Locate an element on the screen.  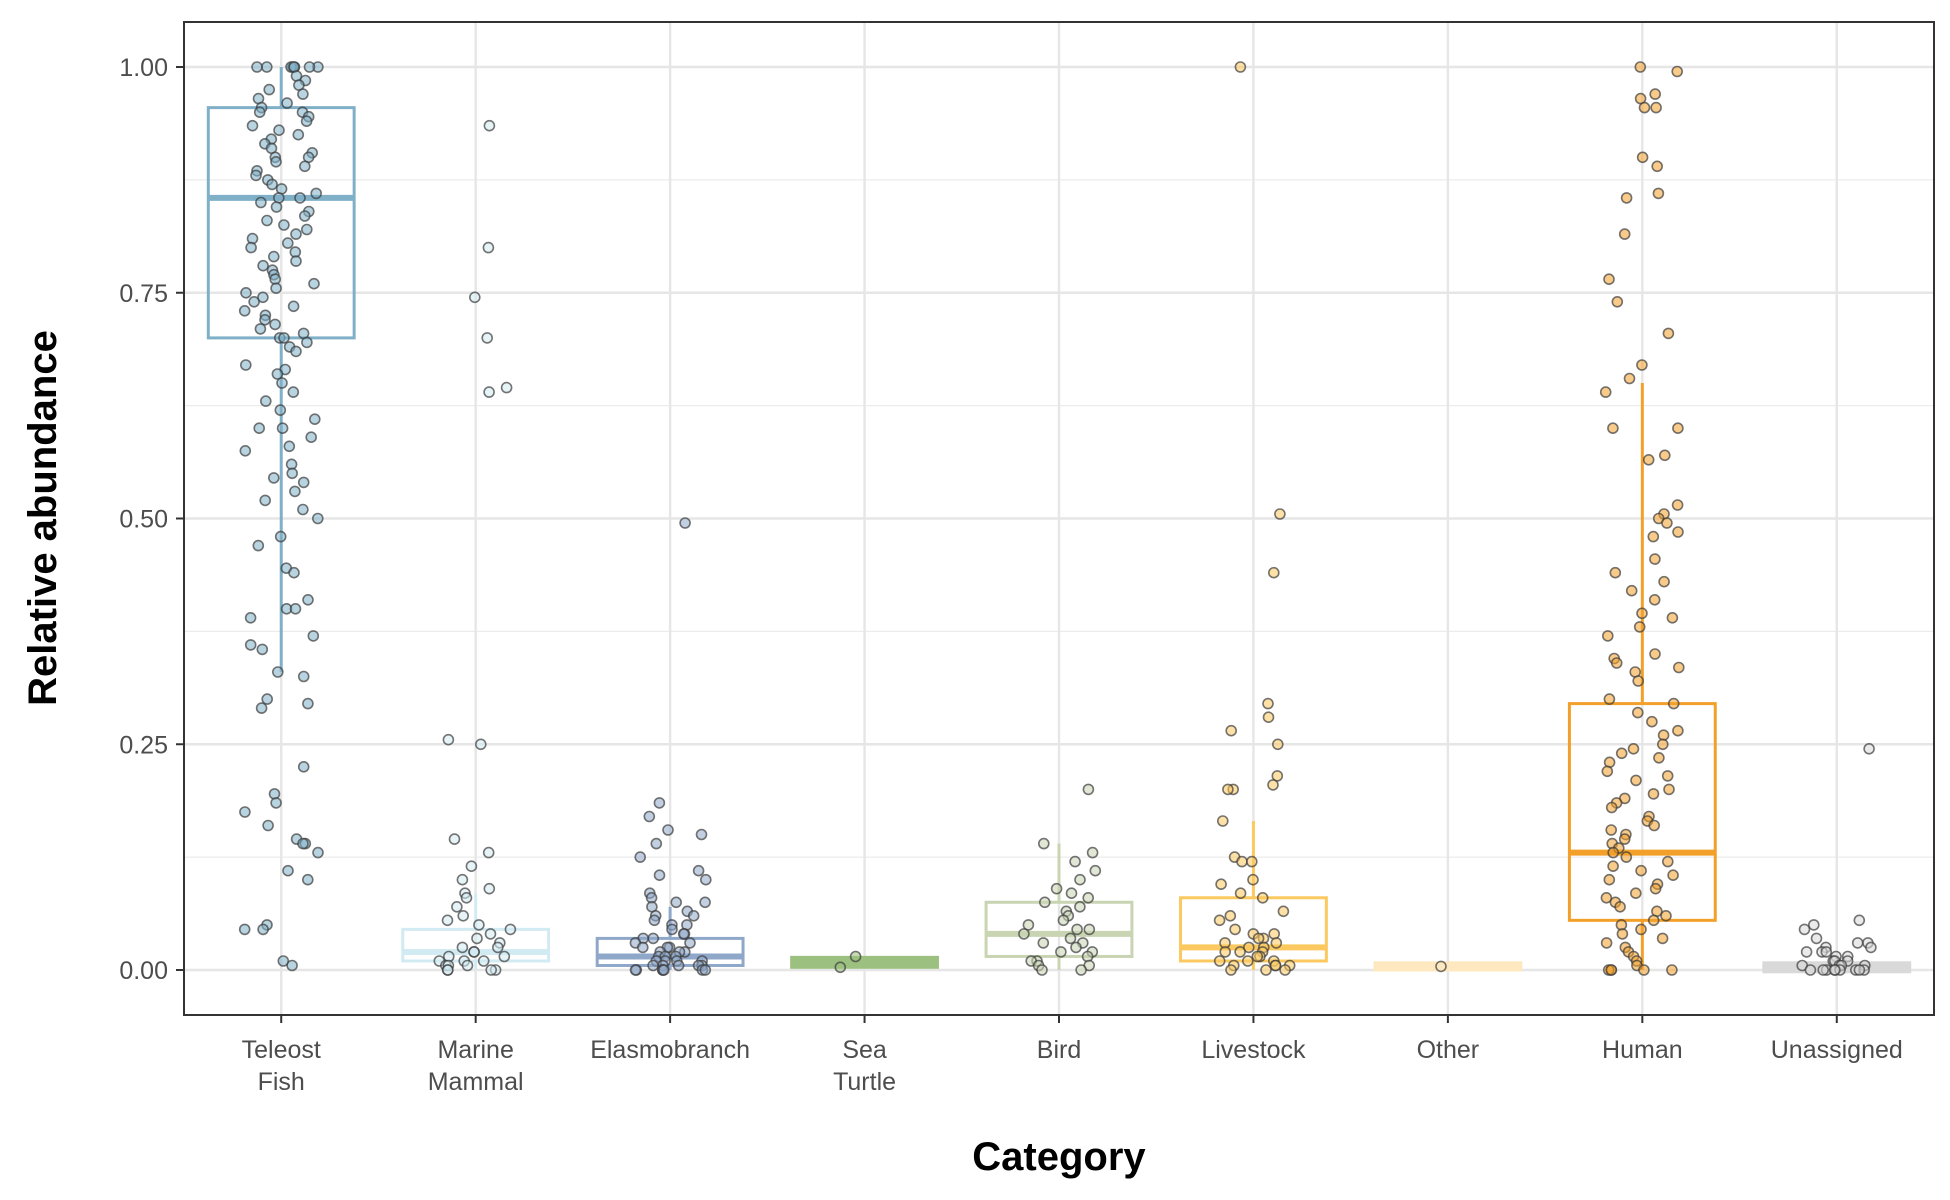
x-tick-label: Livestock is located at coordinates (1253, 1050).